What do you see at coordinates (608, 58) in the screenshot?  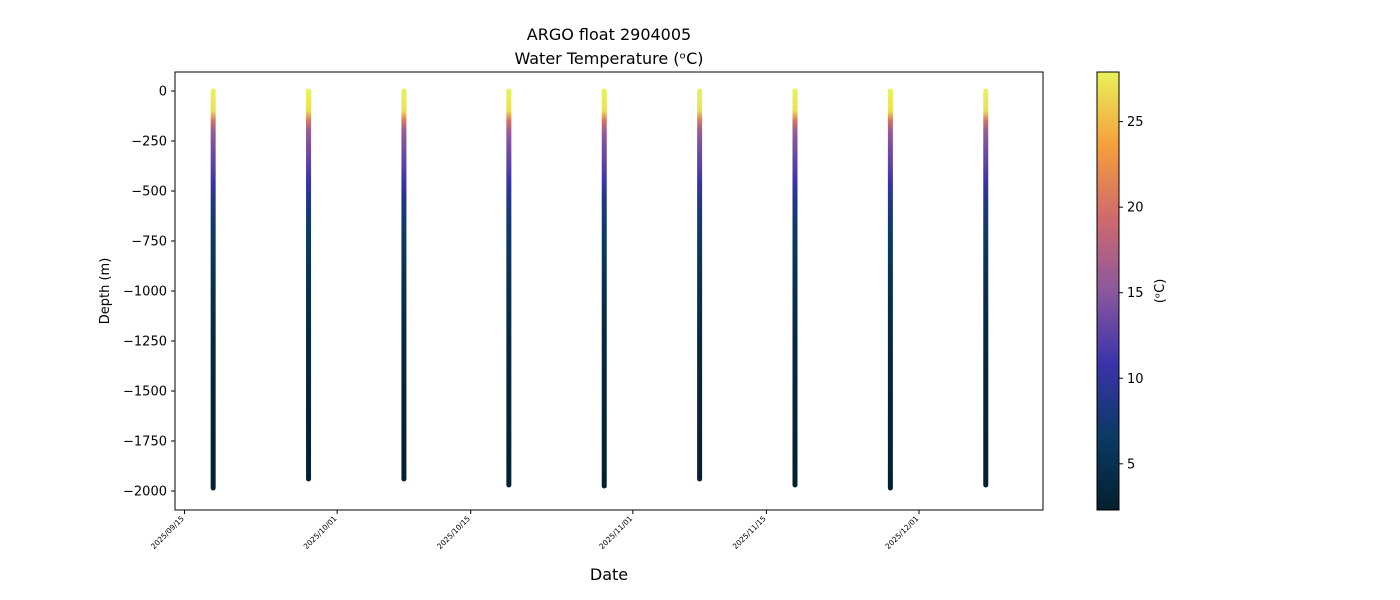 I see `chart-subtitle: Water Temperature (ᵒC)` at bounding box center [608, 58].